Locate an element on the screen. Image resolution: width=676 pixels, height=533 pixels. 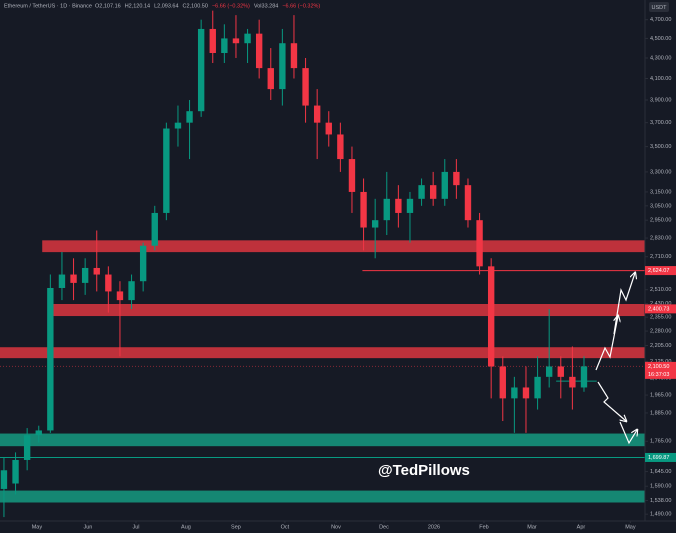
x-tick-label: 2026 is located at coordinates (434, 527).